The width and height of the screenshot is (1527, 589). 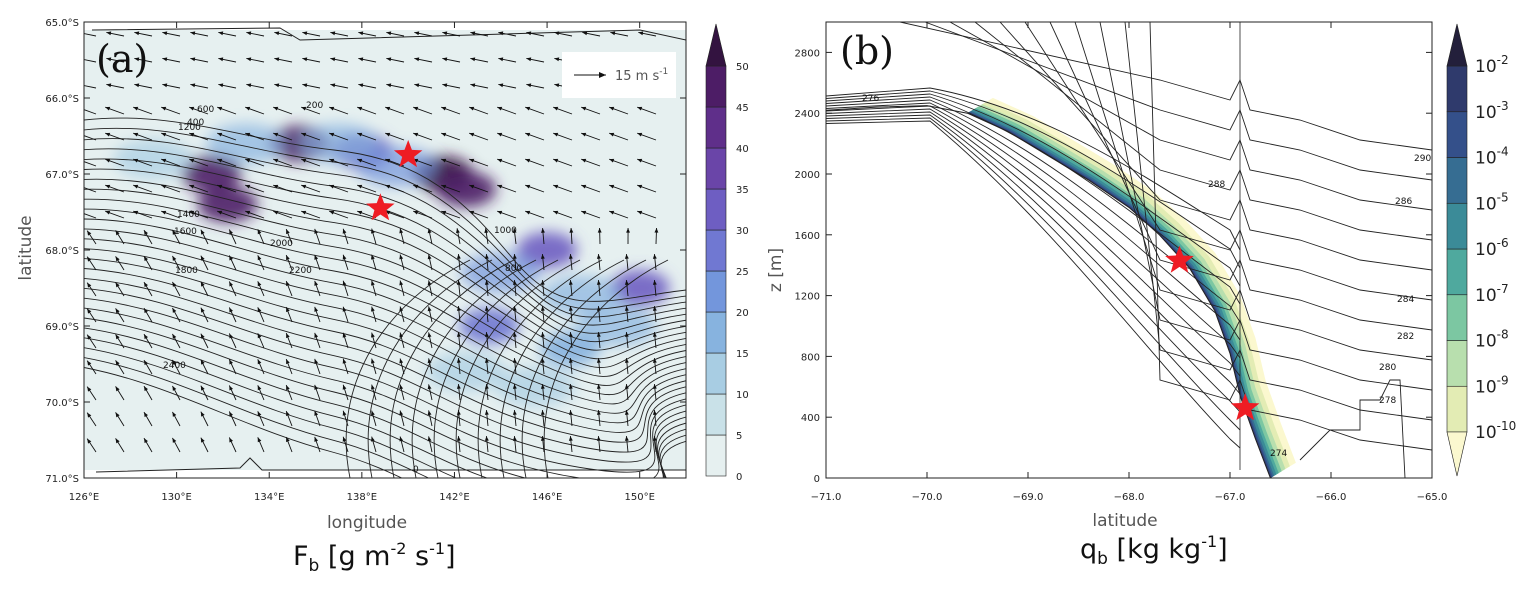 I want to click on x-tick-label: 150°E, so click(x=639, y=497).